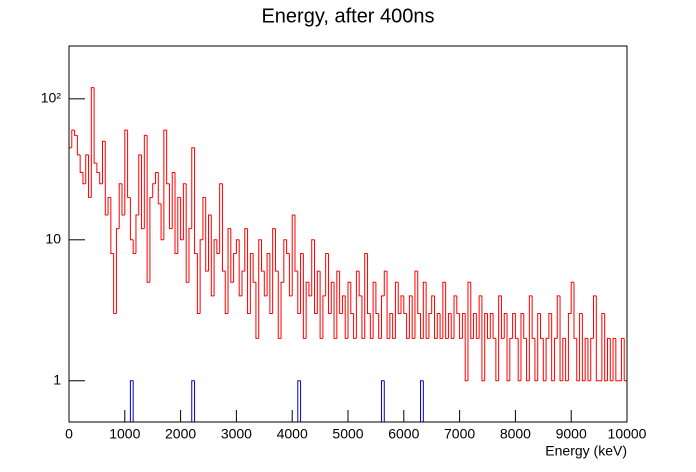 The width and height of the screenshot is (696, 472). Describe the element at coordinates (180, 434) in the screenshot. I see `x-tick-label: 2000` at that location.